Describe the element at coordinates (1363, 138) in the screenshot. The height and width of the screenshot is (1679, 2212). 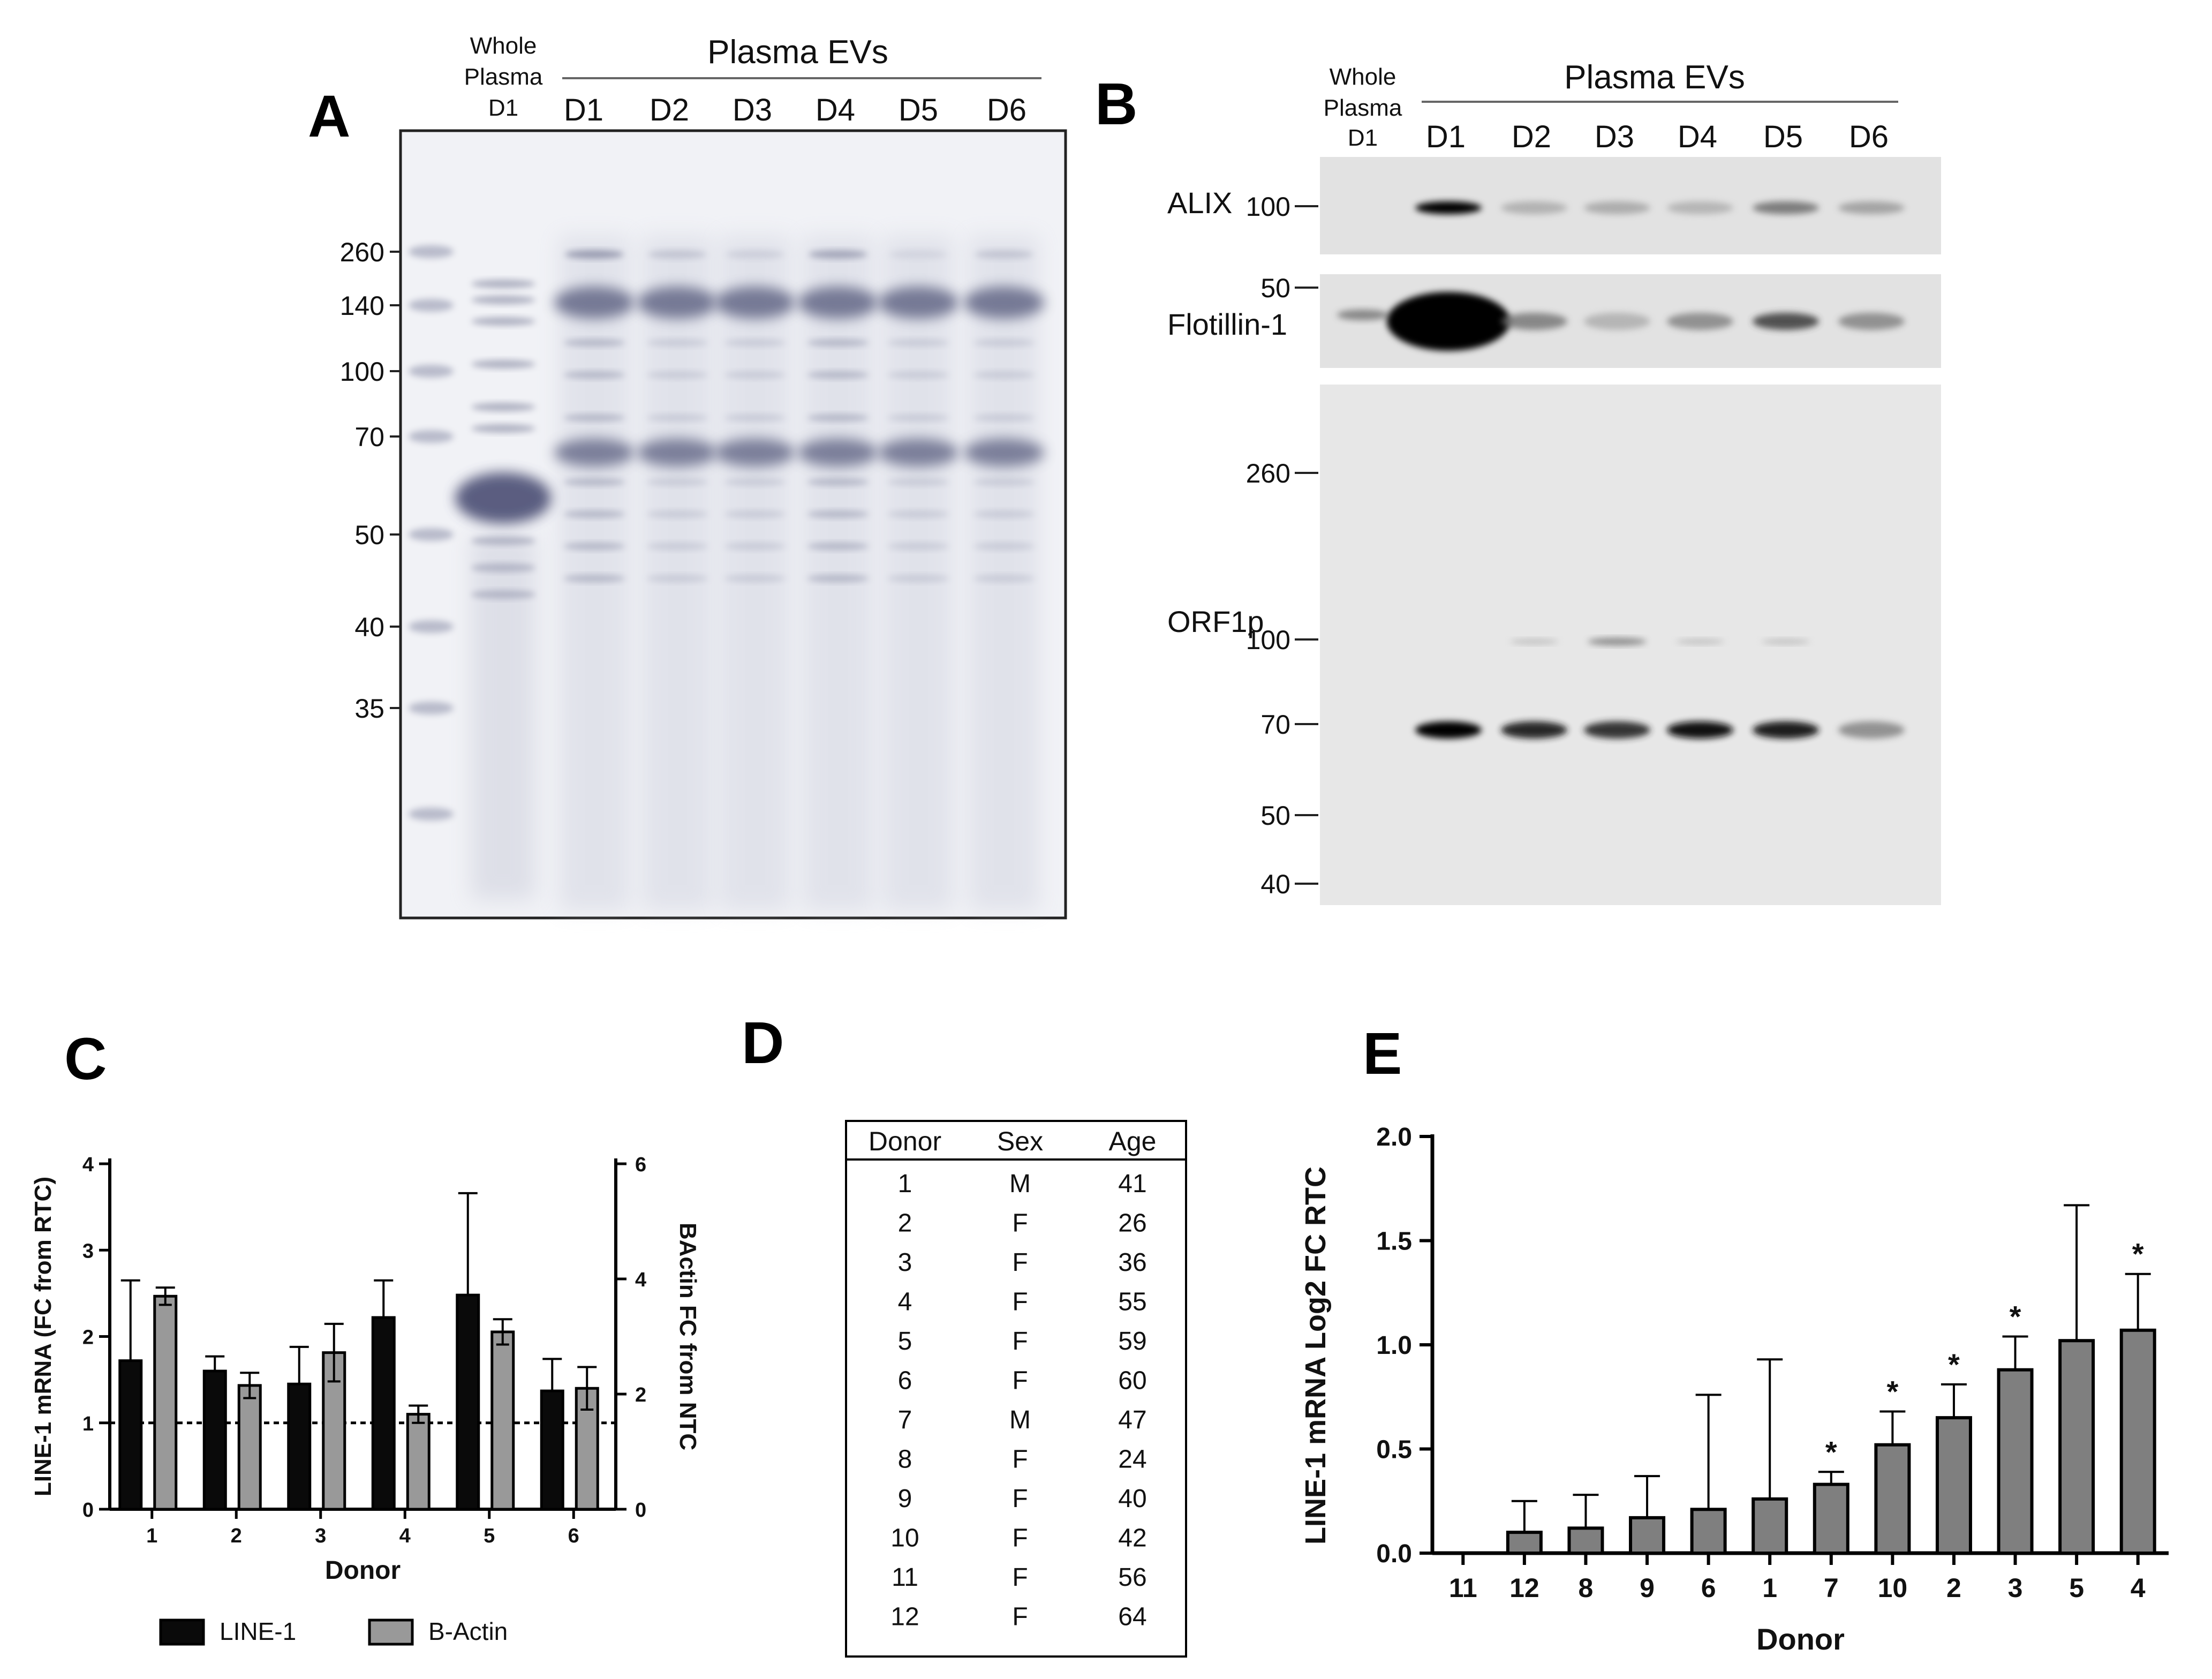
I see `panel-b-whole-label-line3: D1` at that location.